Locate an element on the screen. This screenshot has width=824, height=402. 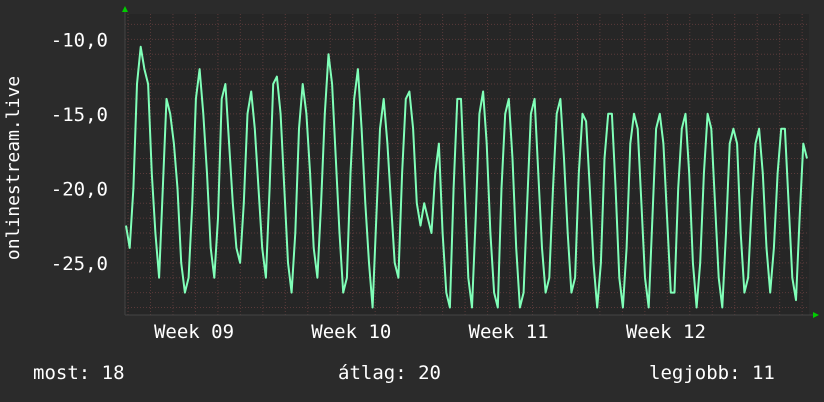
x-tick-labels: Week 09 Week 10 Week 11 Week 12 is located at coordinates (430, 332).